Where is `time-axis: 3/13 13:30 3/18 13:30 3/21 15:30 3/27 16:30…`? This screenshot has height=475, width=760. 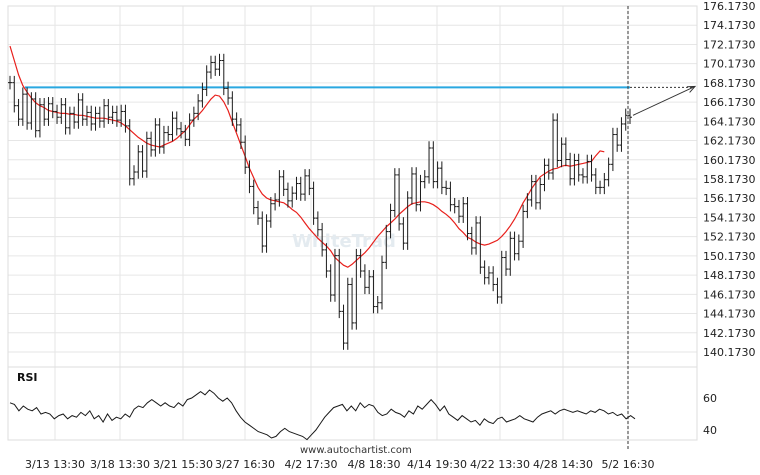
time-axis: 3/13 13:30 3/18 13:30 3/21 15:30 3/27 16:30… is located at coordinates (339, 464).